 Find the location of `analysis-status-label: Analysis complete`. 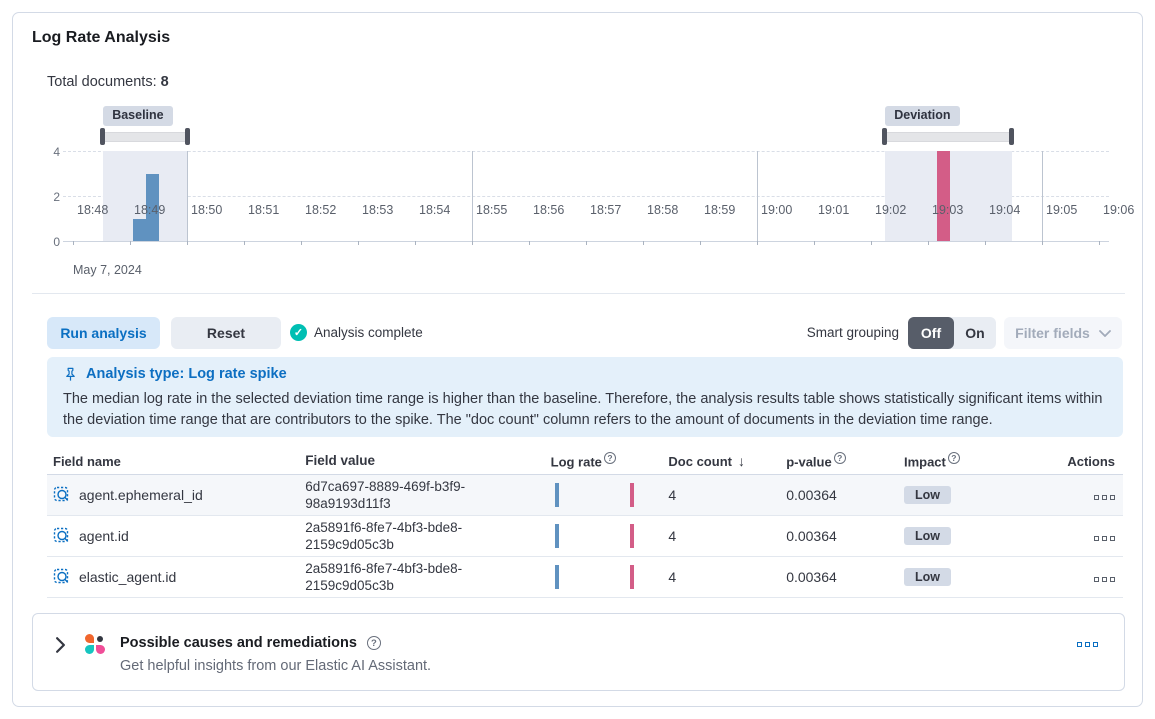

analysis-status-label: Analysis complete is located at coordinates (368, 332).